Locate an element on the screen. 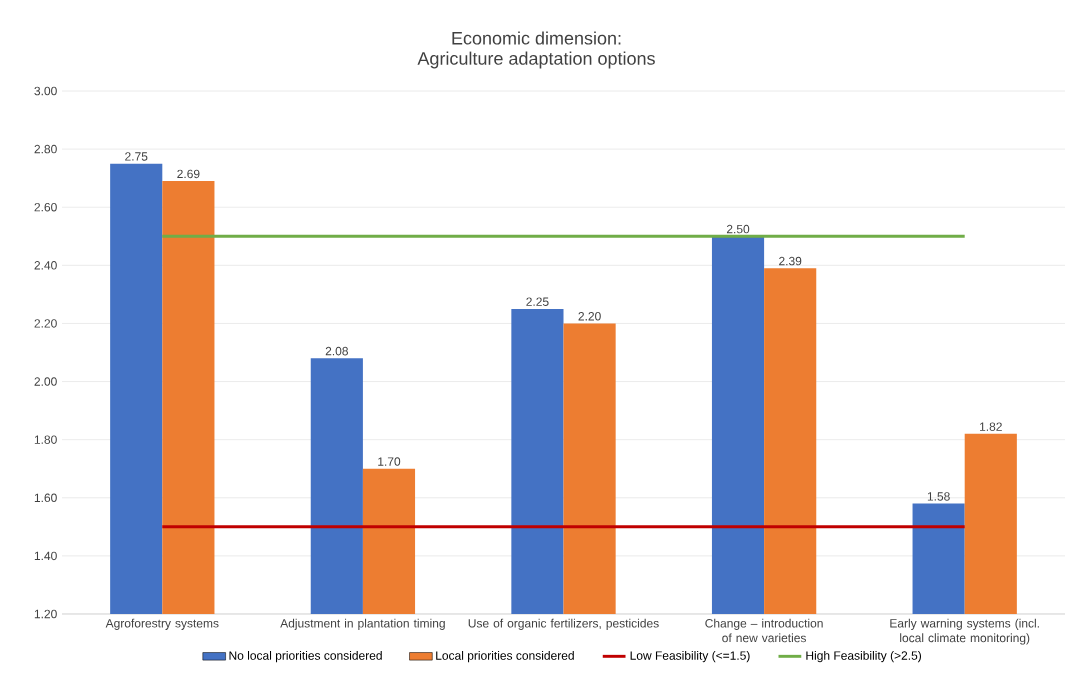 The height and width of the screenshot is (697, 1073). data-label: 2.50 is located at coordinates (738, 229).